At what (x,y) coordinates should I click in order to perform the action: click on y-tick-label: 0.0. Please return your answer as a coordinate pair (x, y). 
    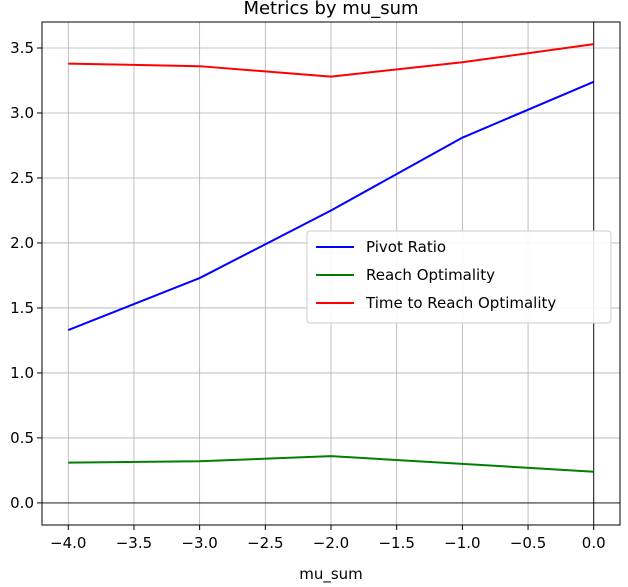
    Looking at the image, I should click on (22, 503).